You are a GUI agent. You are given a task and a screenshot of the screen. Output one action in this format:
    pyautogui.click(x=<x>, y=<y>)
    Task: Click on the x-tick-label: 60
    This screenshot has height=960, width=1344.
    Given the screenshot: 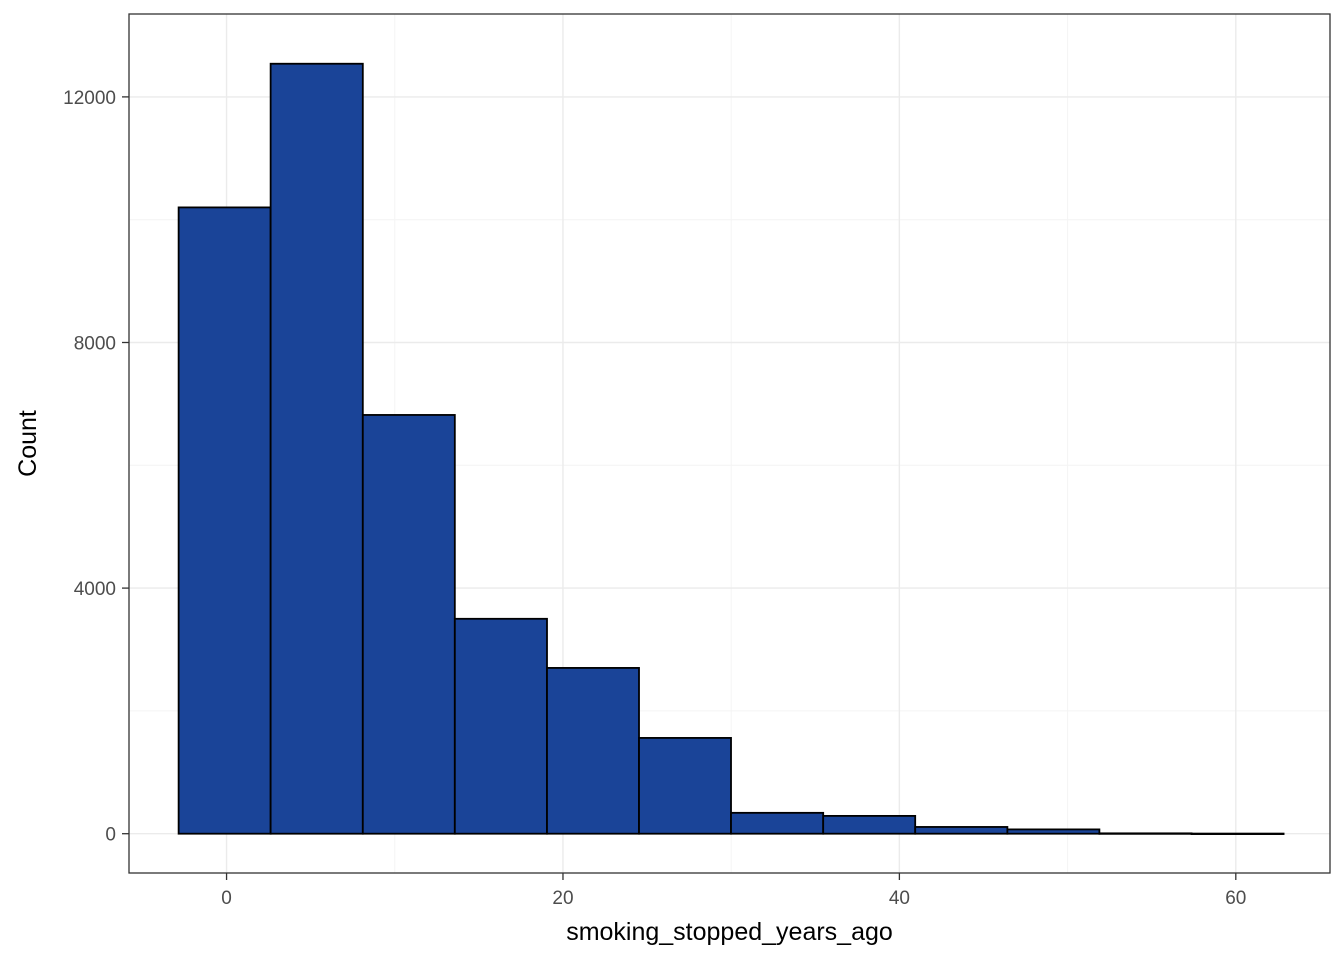 What is the action you would take?
    pyautogui.click(x=1235, y=898)
    